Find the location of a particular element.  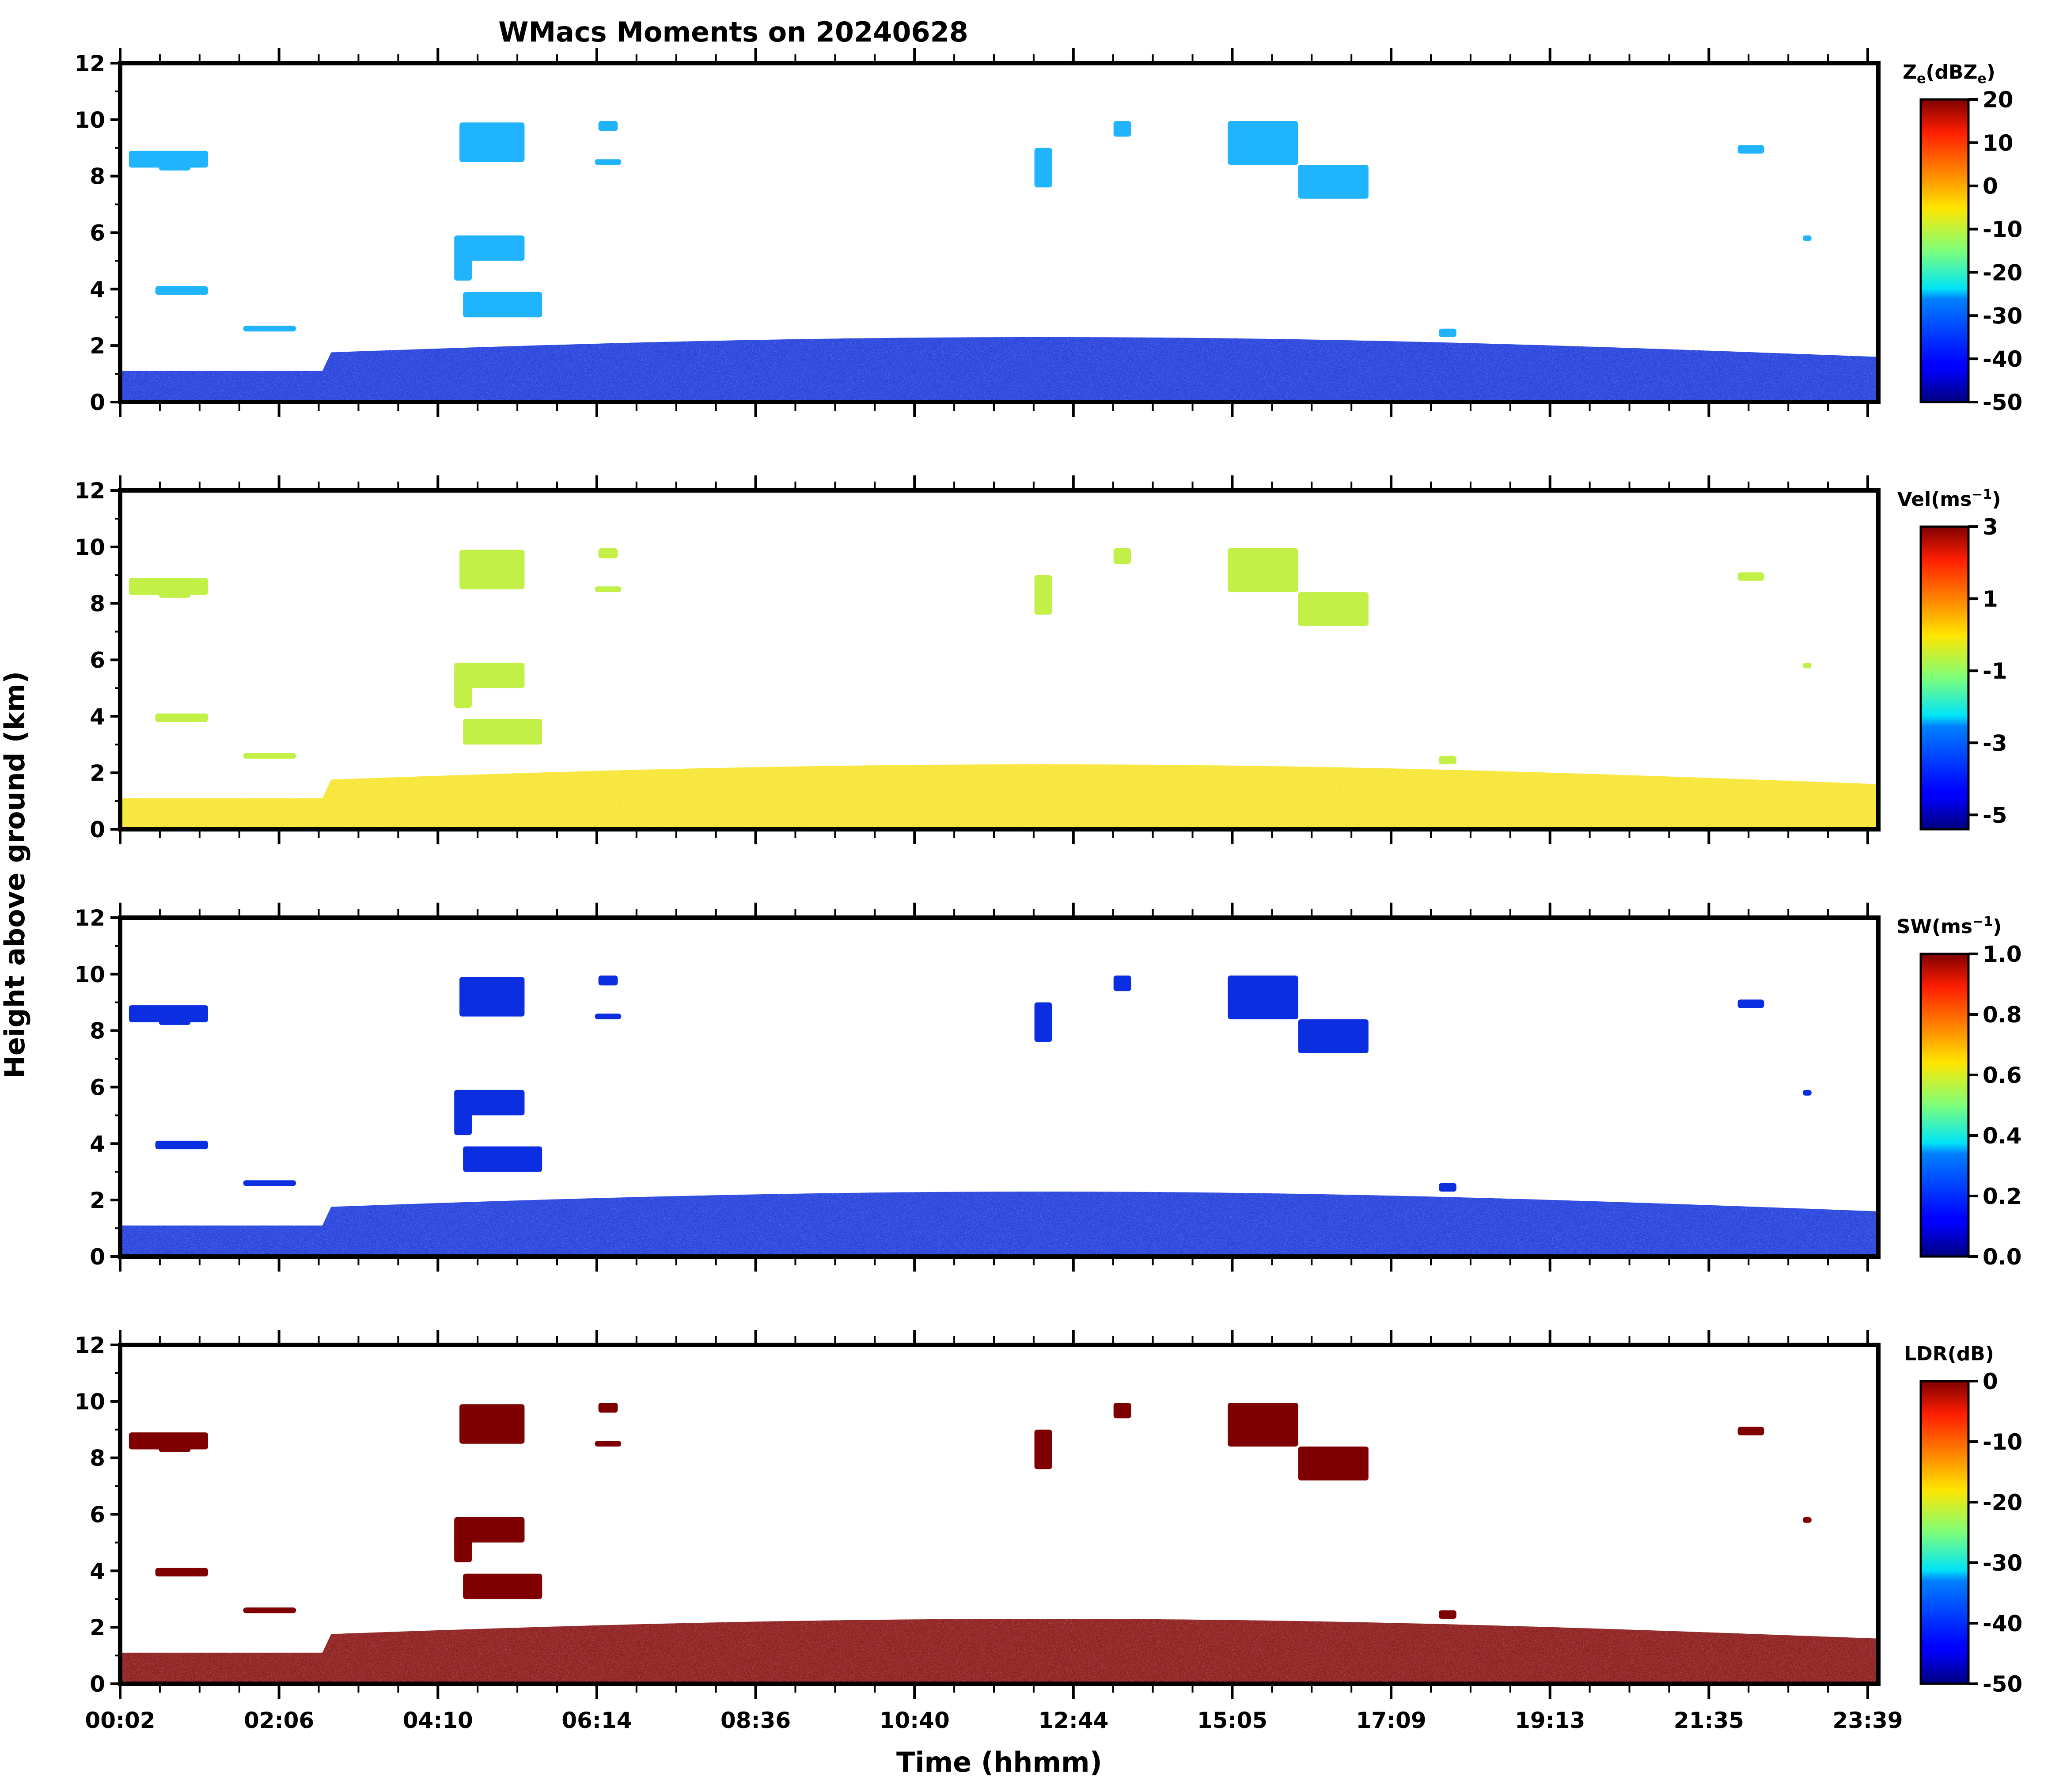

x-tick-label: 19:13 is located at coordinates (1550, 1720).